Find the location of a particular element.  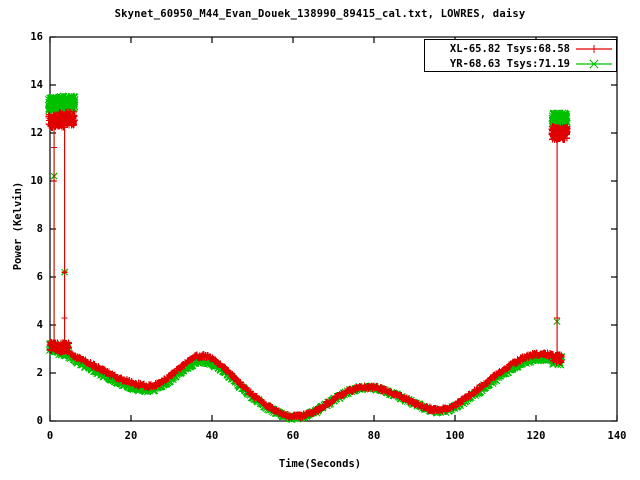

x-tick-label: 40 is located at coordinates (212, 436).